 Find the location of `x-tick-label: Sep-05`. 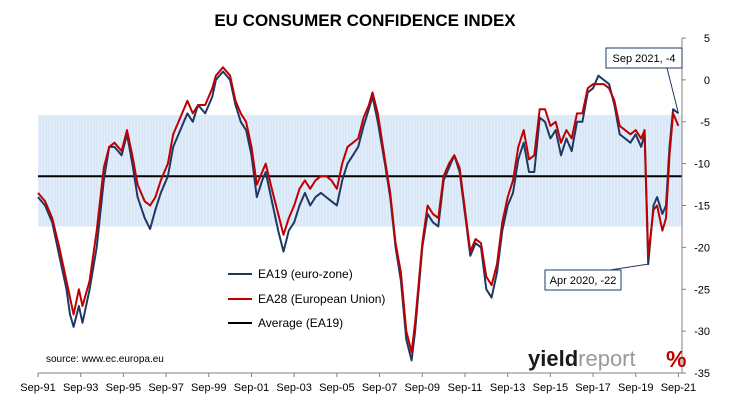

x-tick-label: Sep-05 is located at coordinates (336, 388).